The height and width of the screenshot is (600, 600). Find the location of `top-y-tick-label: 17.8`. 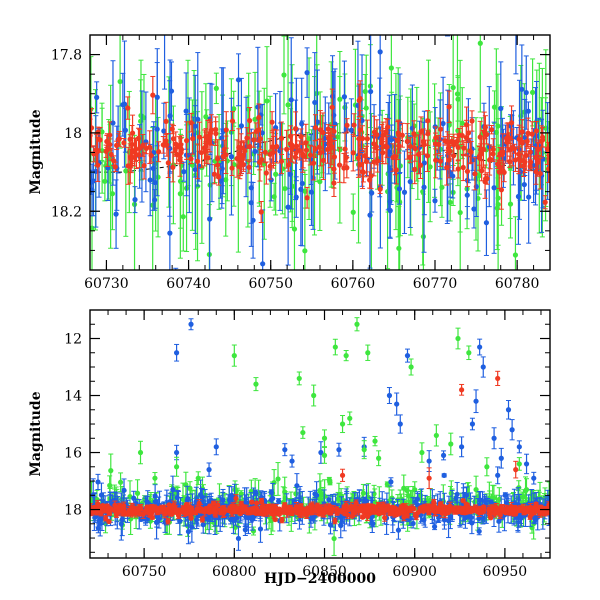

top-y-tick-label: 17.8 is located at coordinates (66, 56).